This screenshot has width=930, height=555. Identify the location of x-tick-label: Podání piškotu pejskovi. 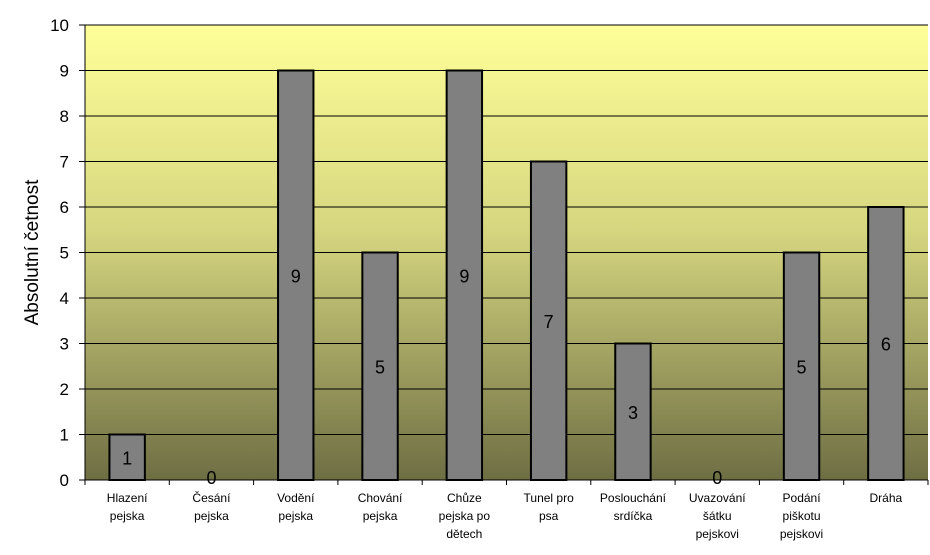
(801, 516).